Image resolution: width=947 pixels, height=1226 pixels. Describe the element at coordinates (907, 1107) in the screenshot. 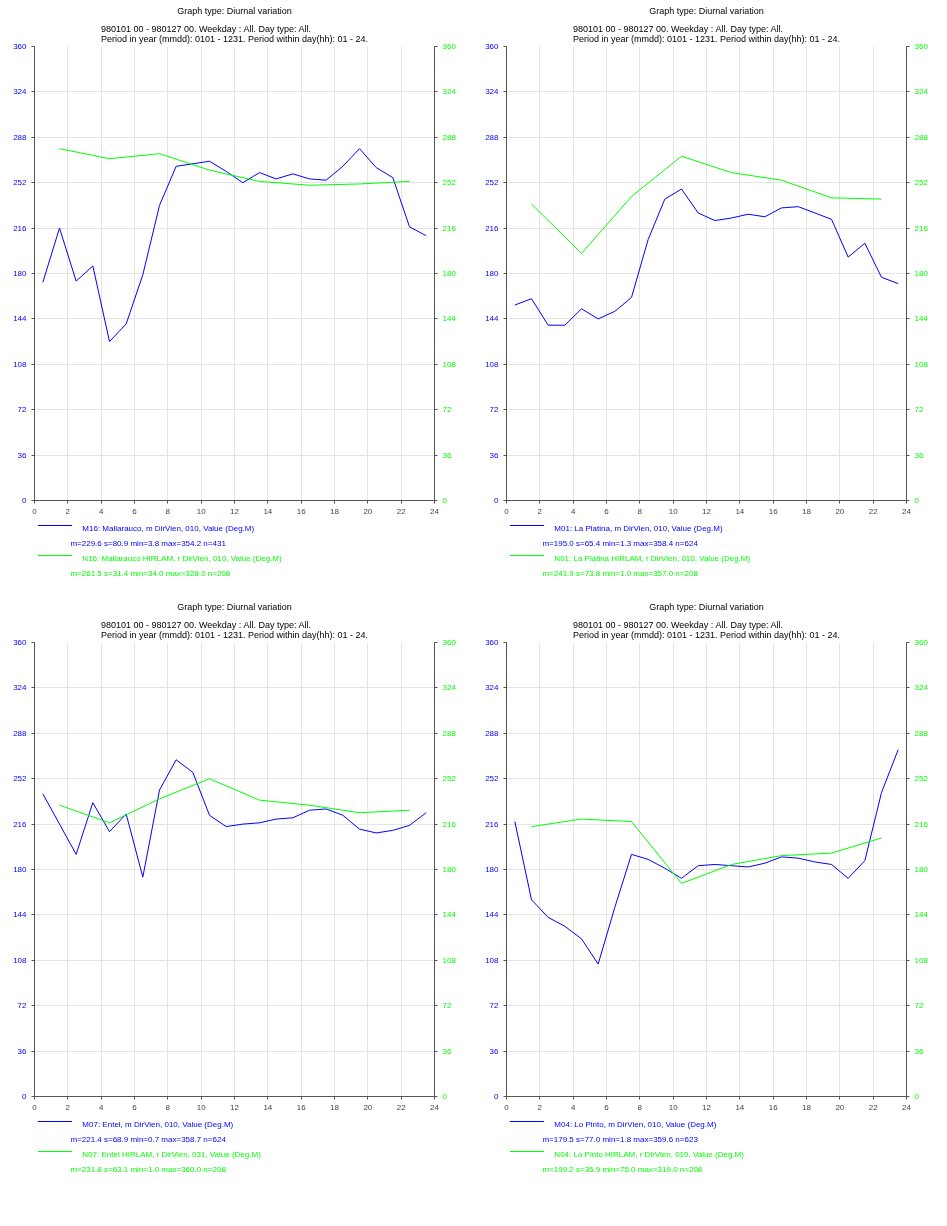

I see `x-tick-label: 24` at that location.